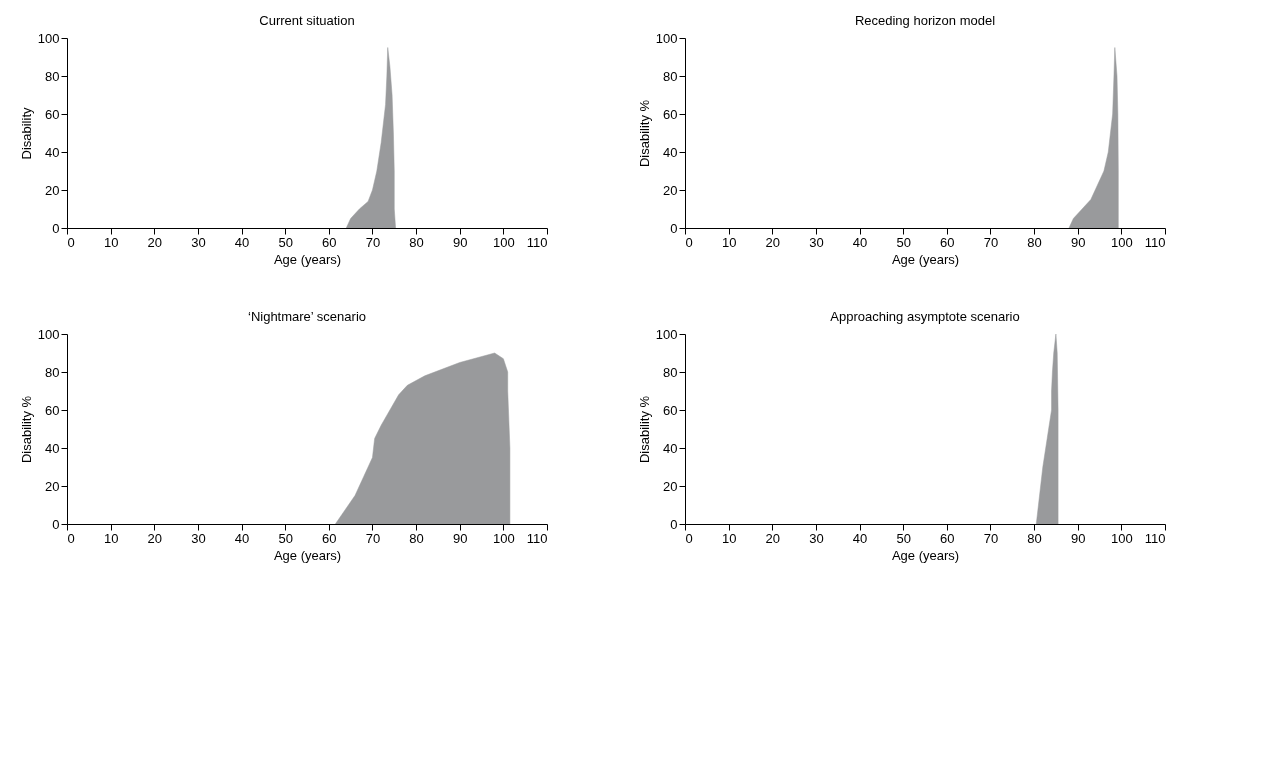 This screenshot has height=769, width=1268. What do you see at coordinates (925, 20) in the screenshot?
I see `chart-title: Receding horizon model` at bounding box center [925, 20].